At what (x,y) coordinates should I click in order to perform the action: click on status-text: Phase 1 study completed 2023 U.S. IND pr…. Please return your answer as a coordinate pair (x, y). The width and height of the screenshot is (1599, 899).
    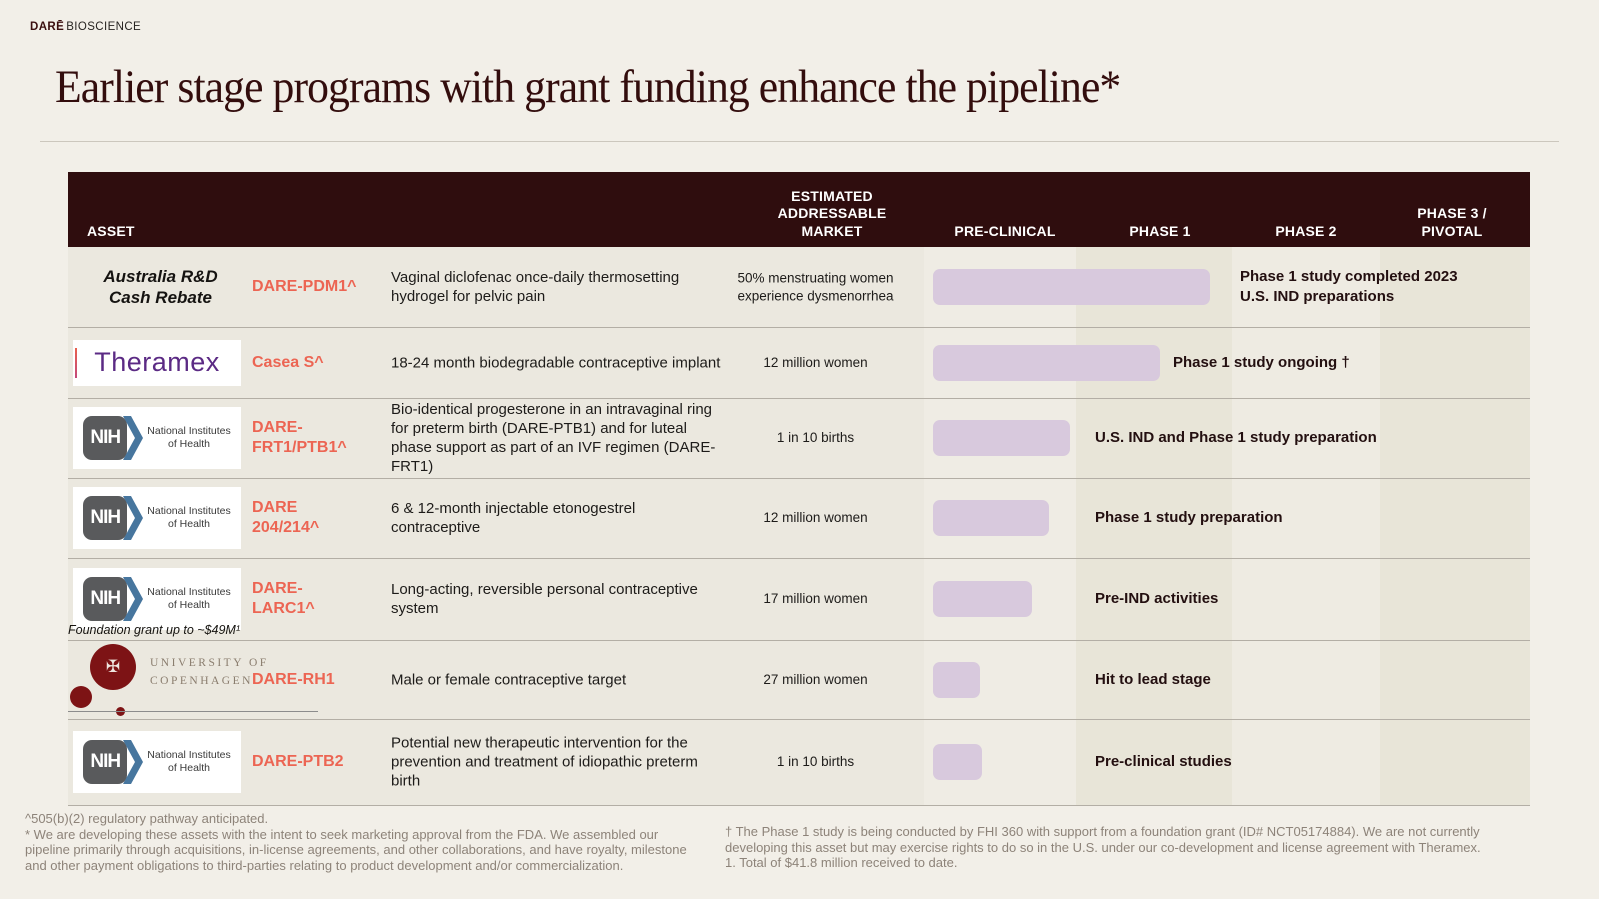
    Looking at the image, I should click on (1349, 286).